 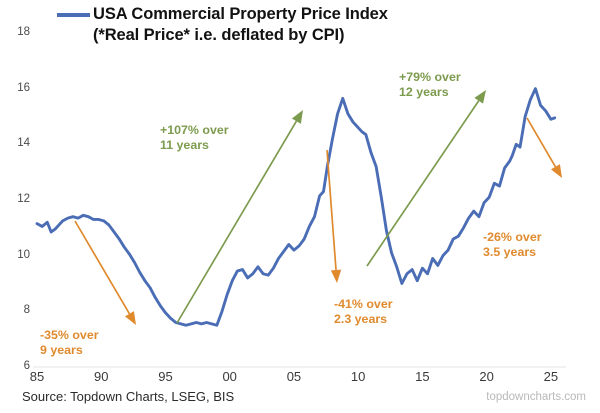 I want to click on legend-series-swatch, so click(x=73, y=15).